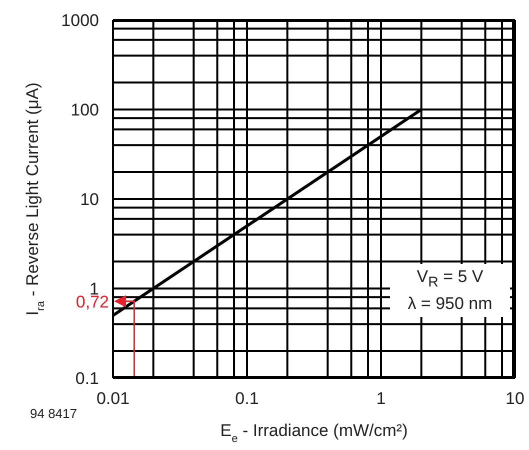 Image resolution: width=529 pixels, height=450 pixels. Describe the element at coordinates (89, 200) in the screenshot. I see `y-tick-label: 10` at that location.